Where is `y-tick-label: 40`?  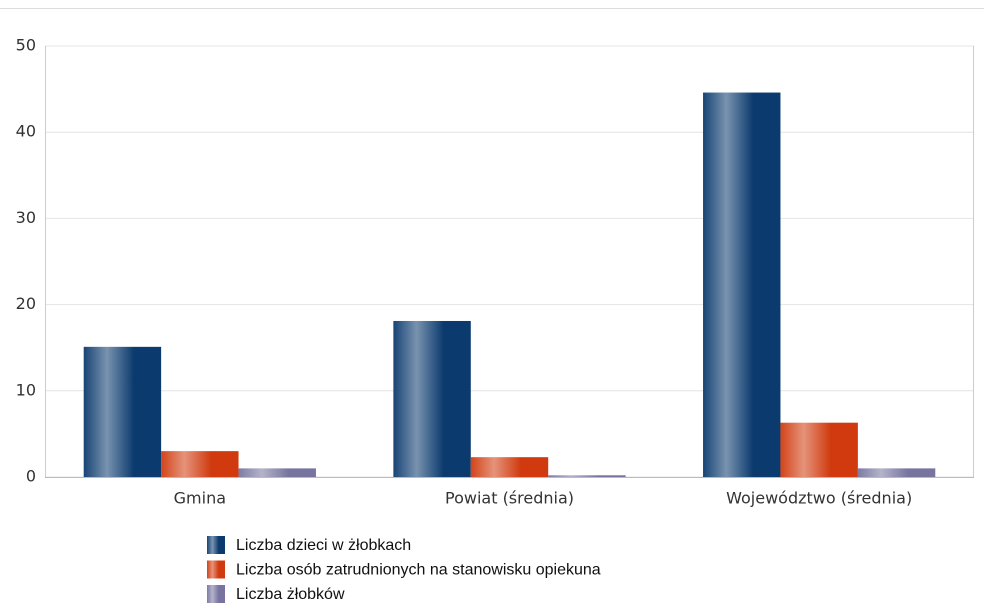 y-tick-label: 40 is located at coordinates (26, 131).